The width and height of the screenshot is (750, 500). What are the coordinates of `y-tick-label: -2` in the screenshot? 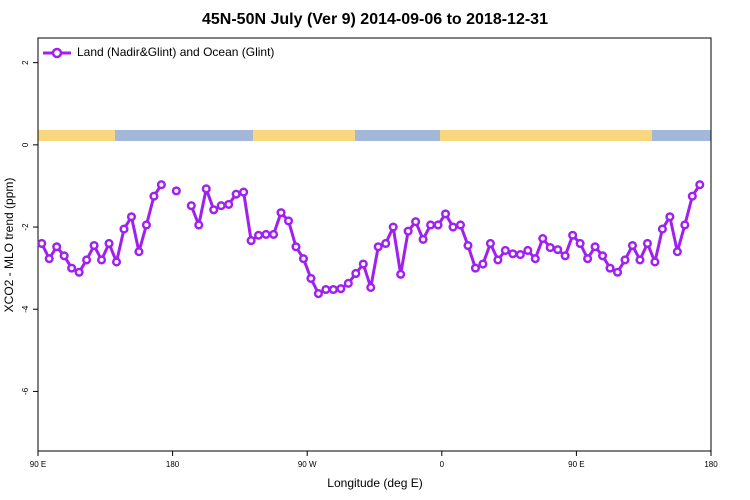 It's located at (25, 227).